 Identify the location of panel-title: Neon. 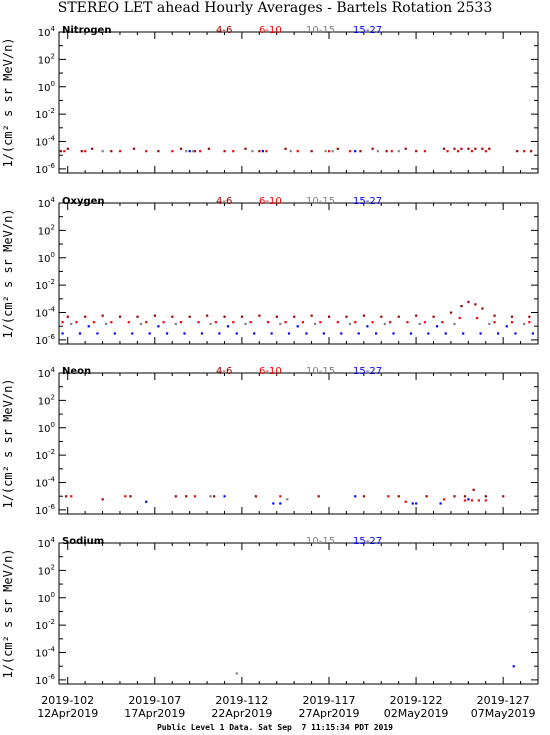
(76, 371).